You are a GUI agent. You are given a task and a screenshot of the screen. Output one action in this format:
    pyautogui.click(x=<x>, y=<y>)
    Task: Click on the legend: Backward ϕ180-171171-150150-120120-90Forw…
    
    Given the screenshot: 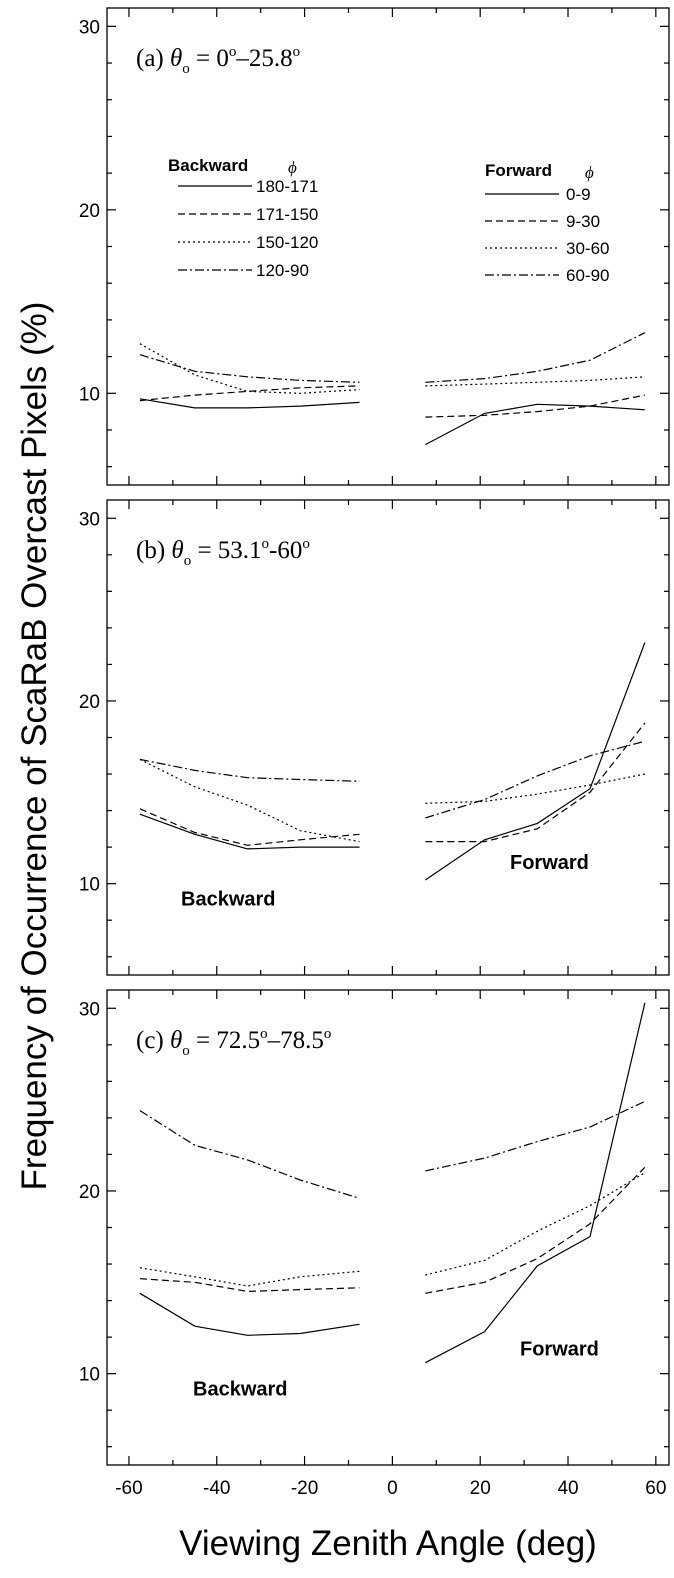 What is the action you would take?
    pyautogui.click(x=388, y=220)
    